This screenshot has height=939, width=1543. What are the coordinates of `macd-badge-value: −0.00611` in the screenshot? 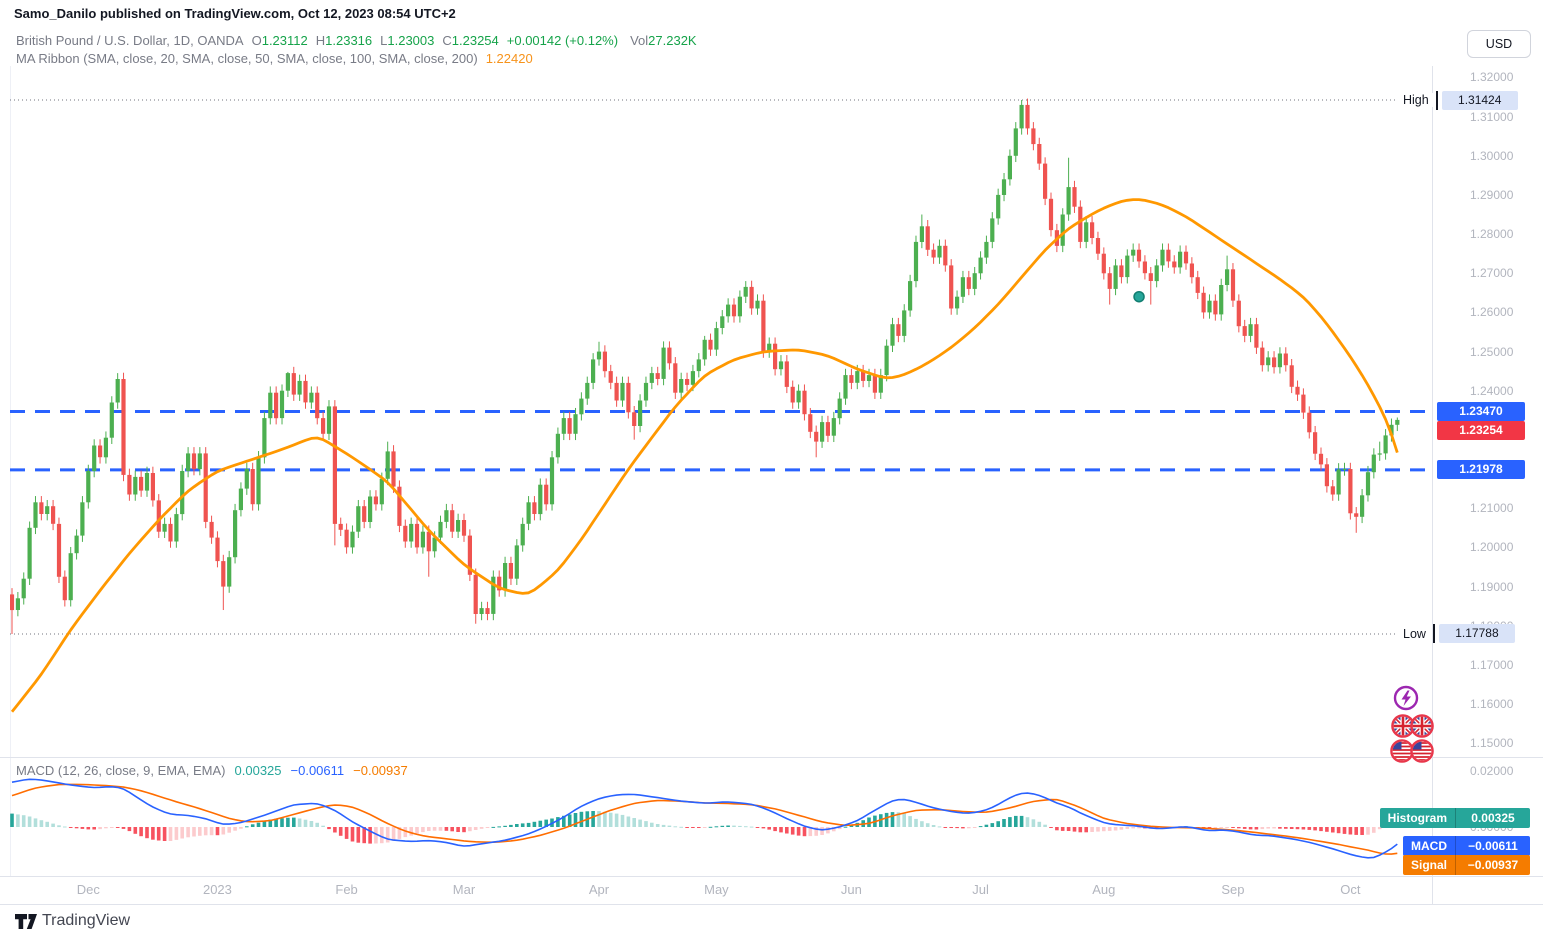 It's located at (1493, 846).